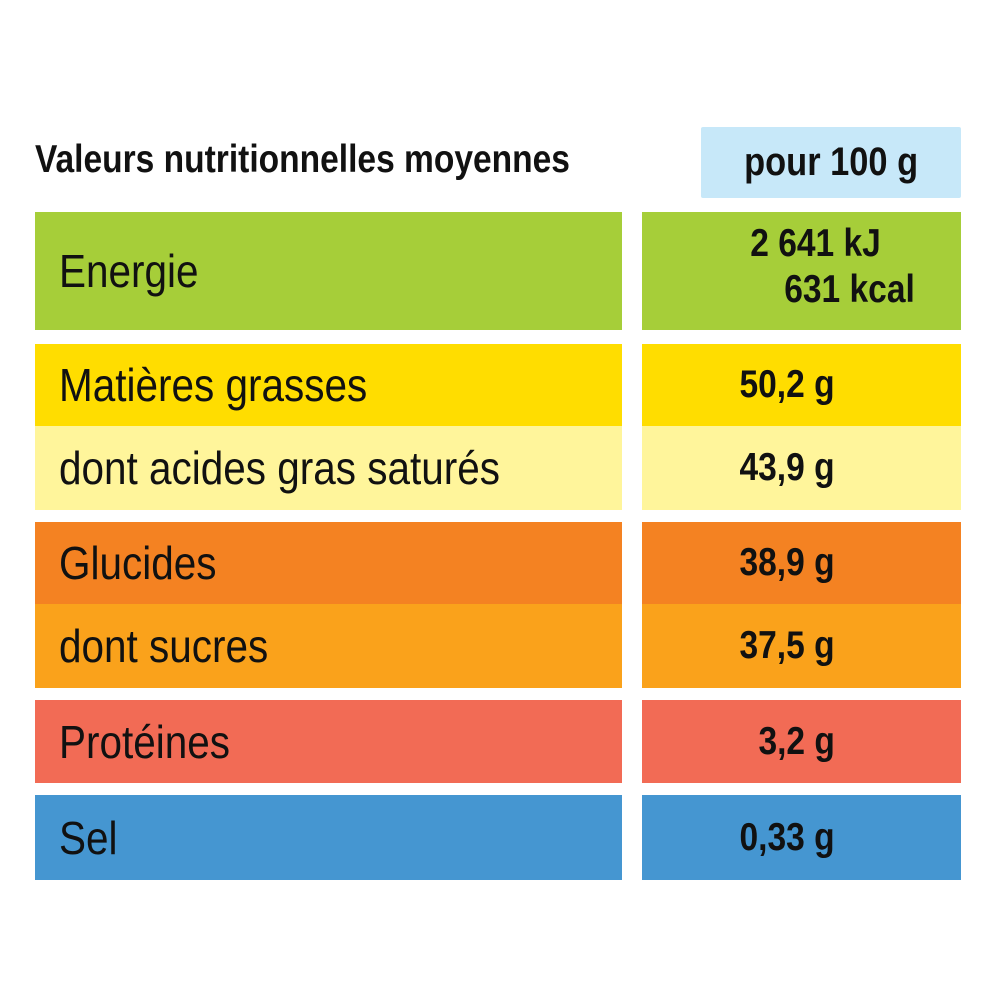 The height and width of the screenshot is (1000, 1000). I want to click on row-matieres-grasses-label: Matières grasses, so click(328, 385).